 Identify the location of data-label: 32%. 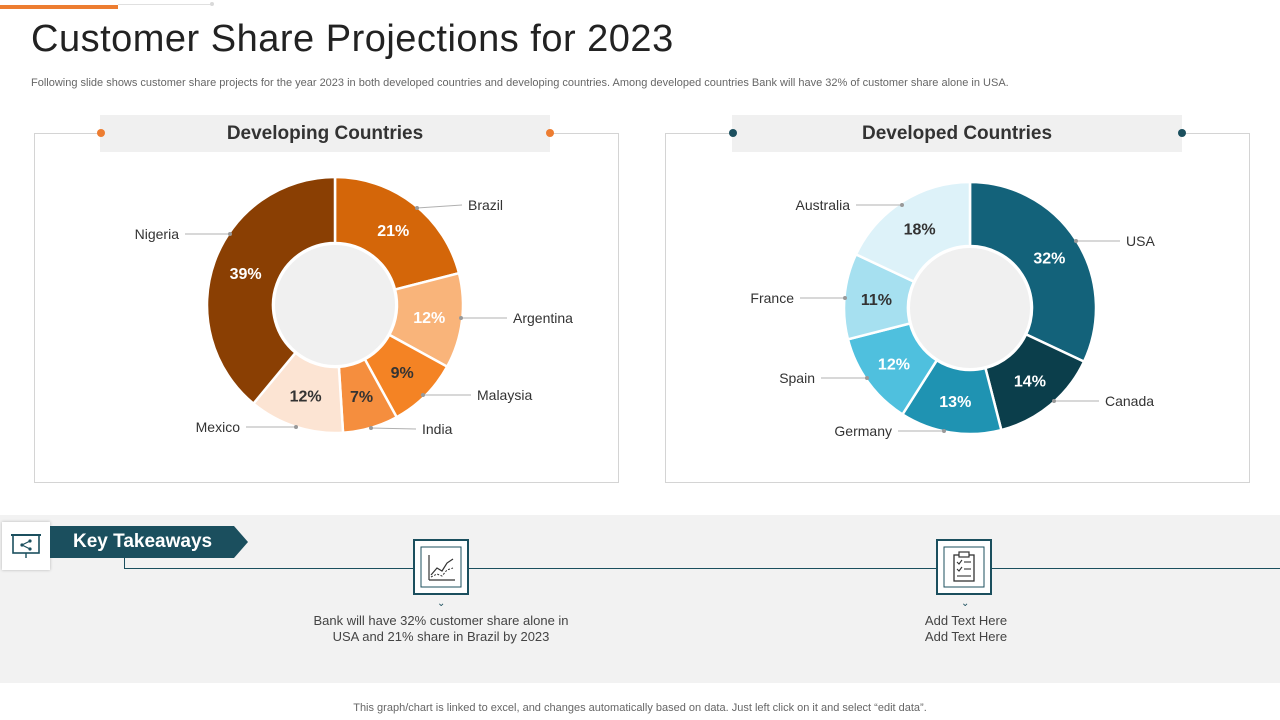
(1049, 259).